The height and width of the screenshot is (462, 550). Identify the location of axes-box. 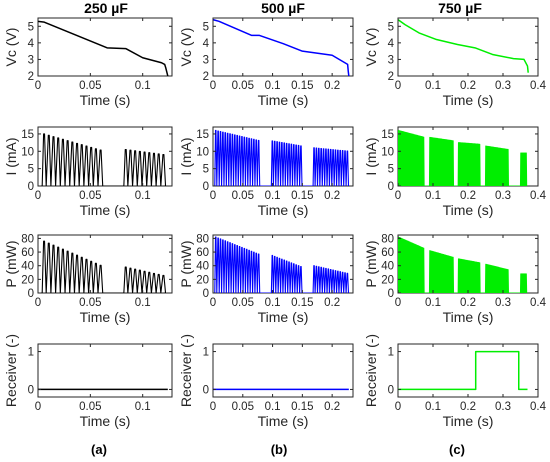
(283, 47).